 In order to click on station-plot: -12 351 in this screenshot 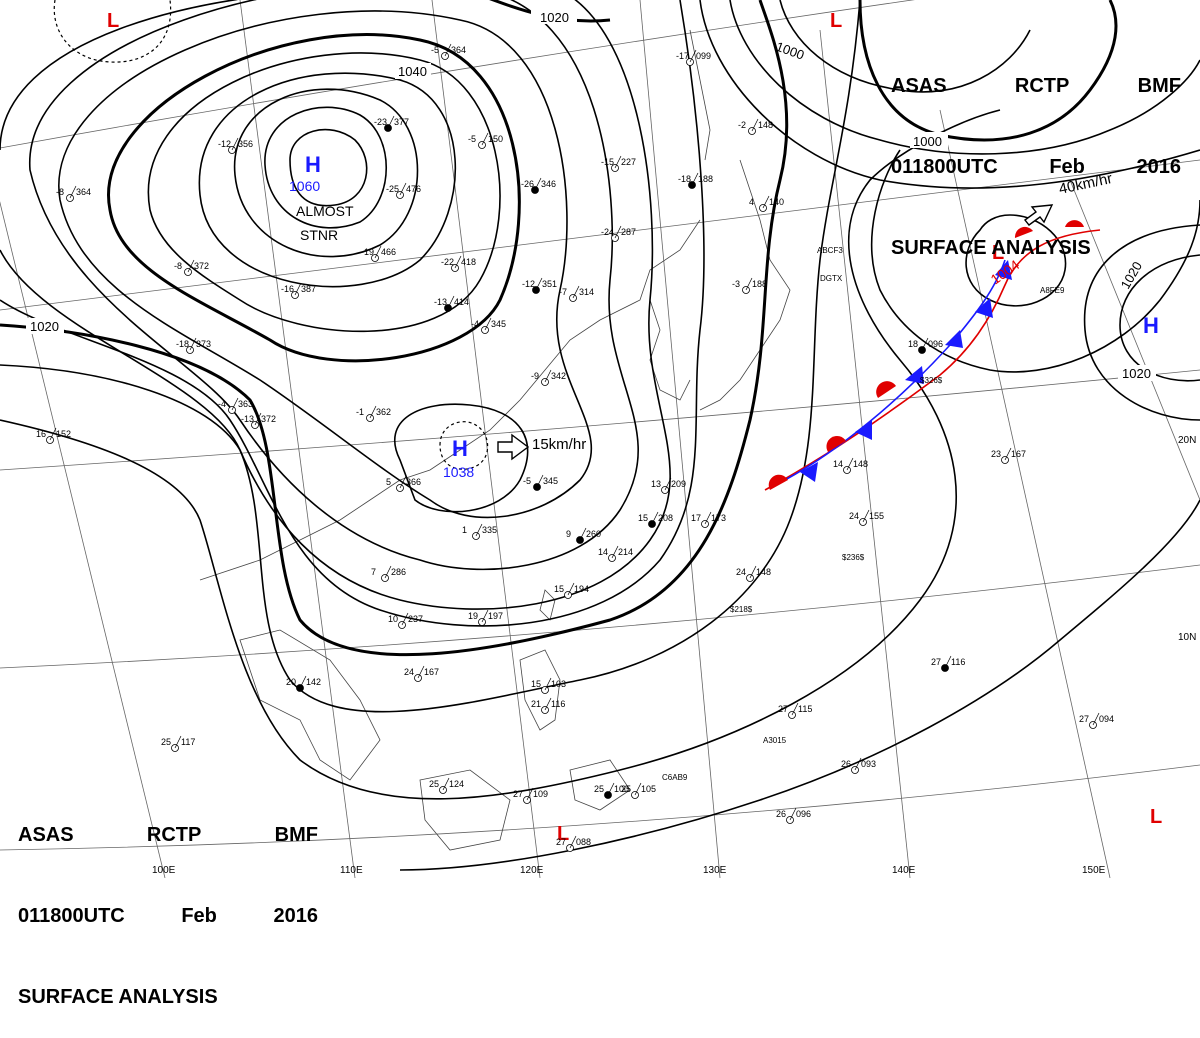, I will do `click(539, 285)`.